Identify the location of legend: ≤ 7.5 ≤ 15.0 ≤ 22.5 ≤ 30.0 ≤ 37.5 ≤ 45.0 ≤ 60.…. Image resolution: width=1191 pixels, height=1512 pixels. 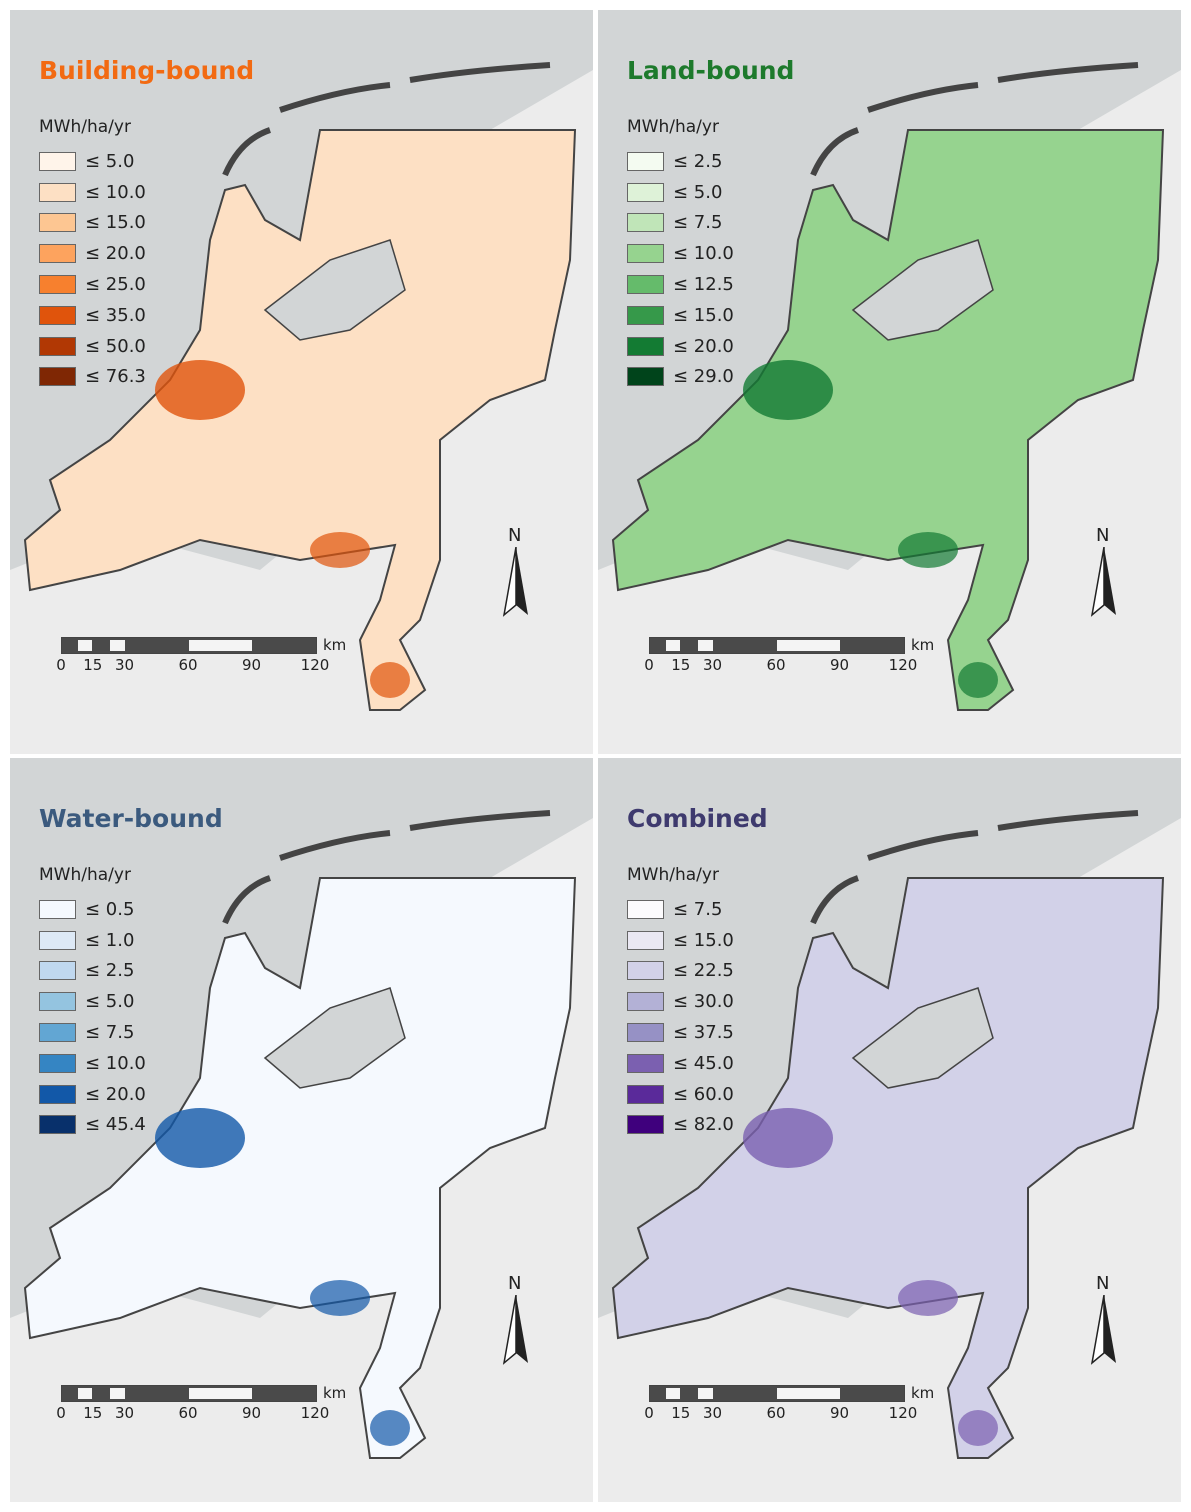
(680, 1017).